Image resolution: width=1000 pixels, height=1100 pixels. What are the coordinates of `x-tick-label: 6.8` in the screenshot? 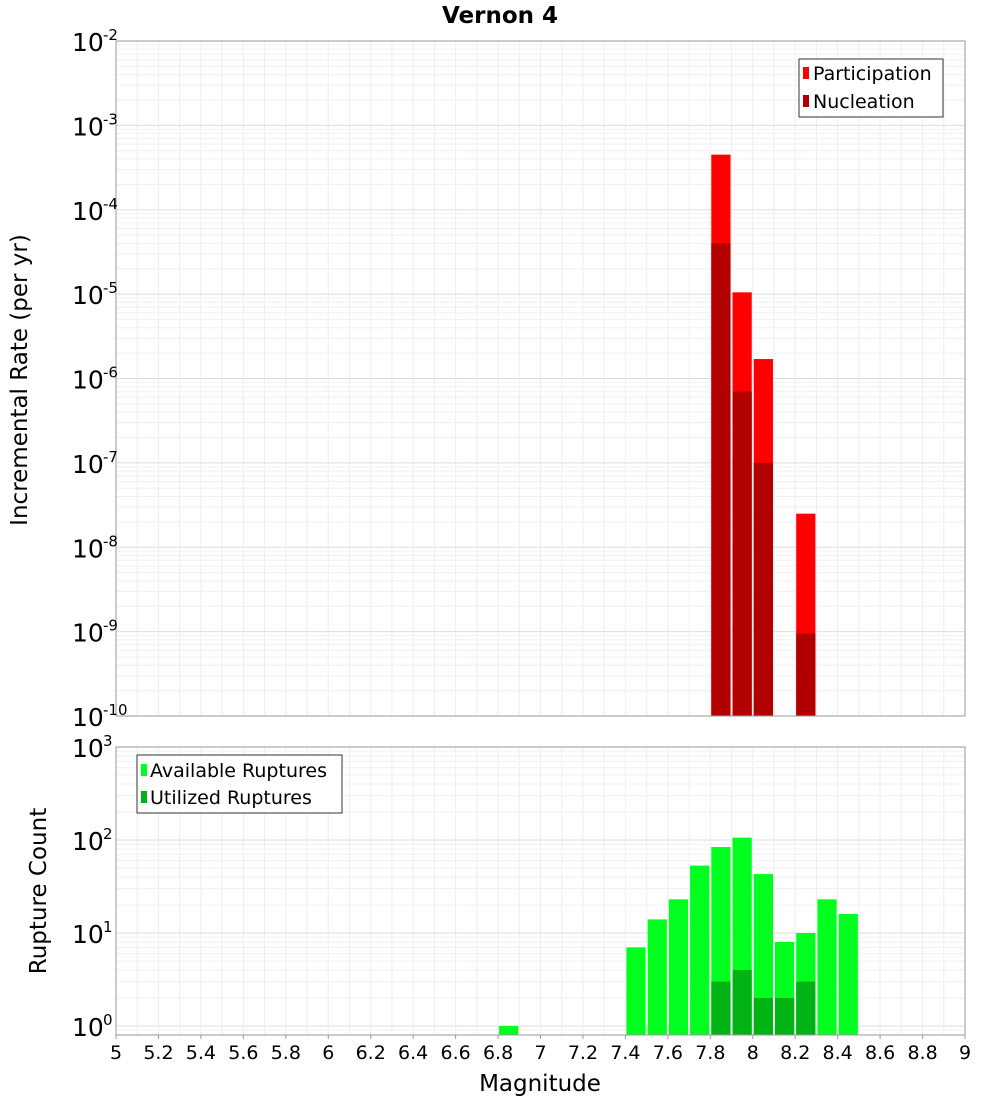 It's located at (498, 1053).